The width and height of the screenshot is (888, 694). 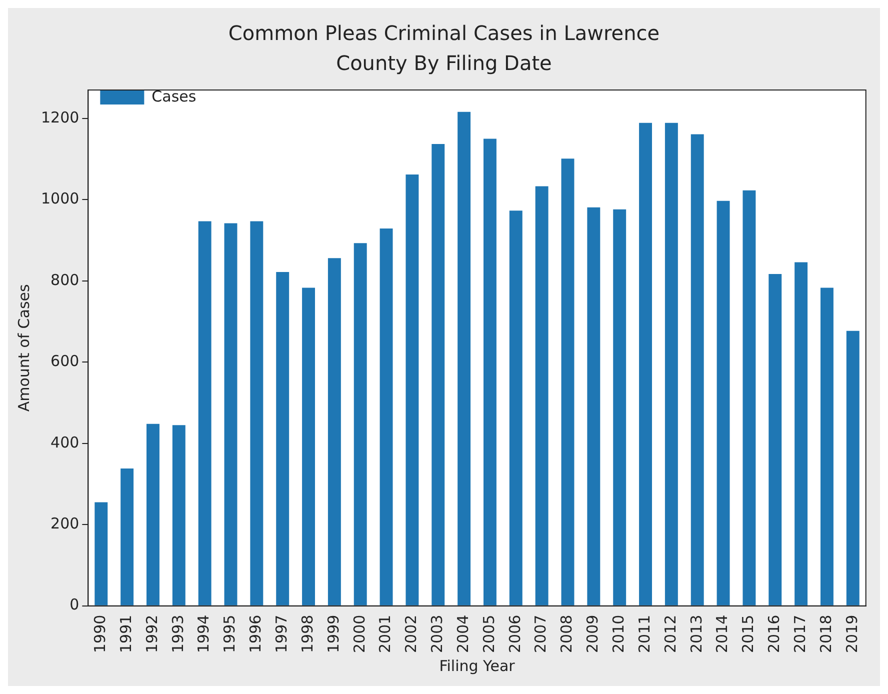 What do you see at coordinates (60, 199) in the screenshot?
I see `y-tick-label: 1000` at bounding box center [60, 199].